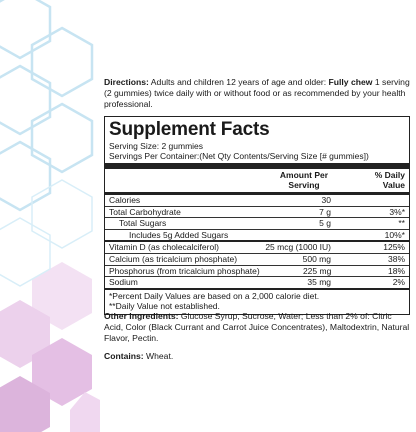 Image resolution: width=416 pixels, height=432 pixels. Describe the element at coordinates (298, 247) in the screenshot. I see `nutrient-amount: 25 mcg (1000 IU)` at that location.